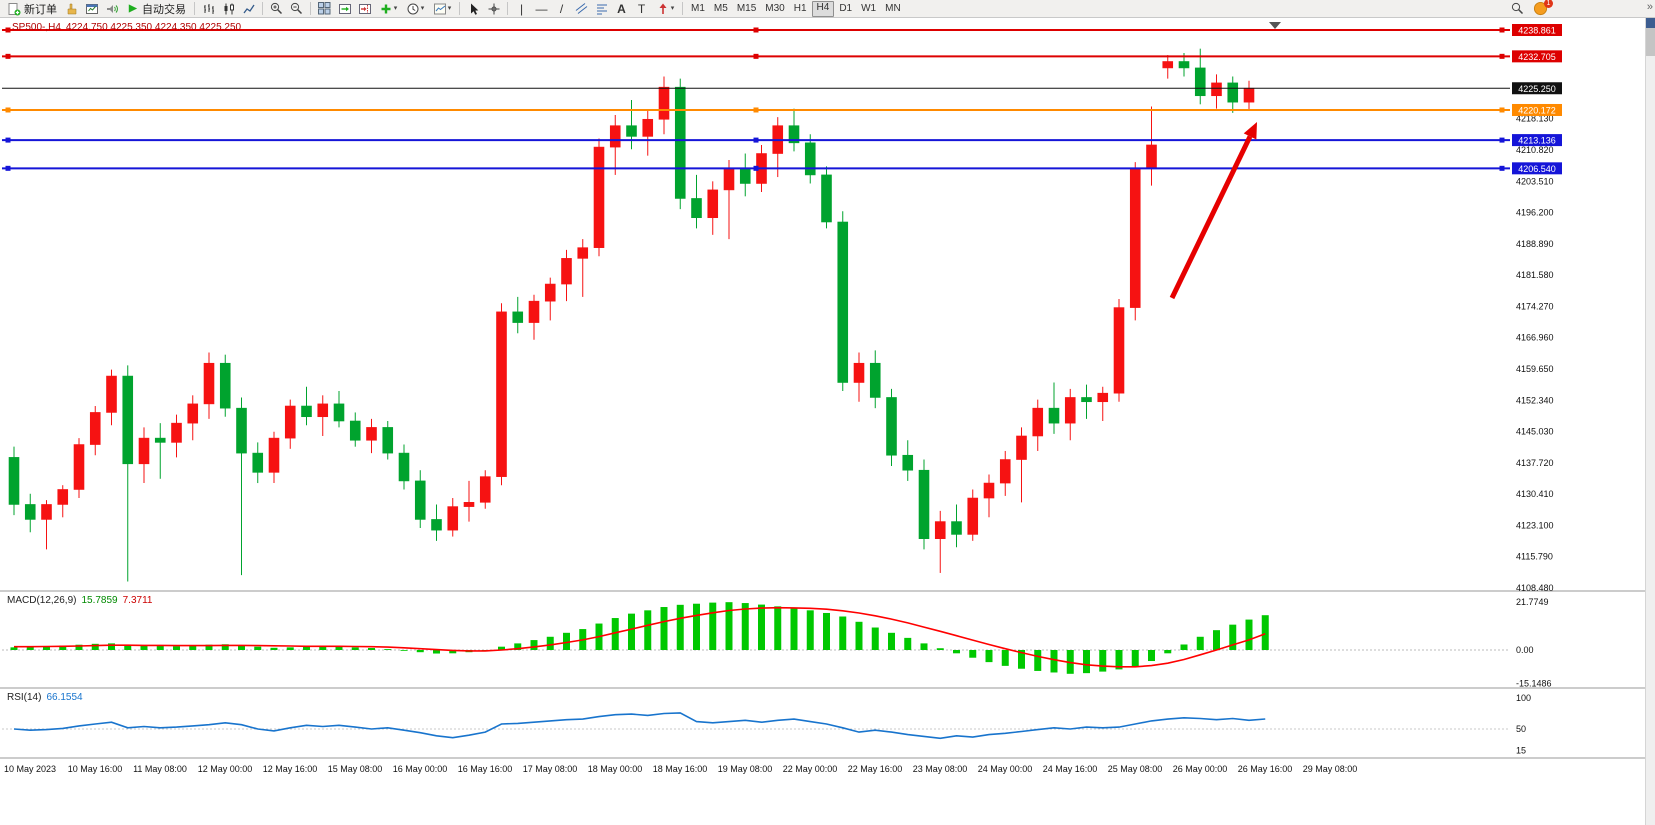 The image size is (1655, 825). What do you see at coordinates (521, 8) in the screenshot?
I see `vertical-line-tool-icon: |` at bounding box center [521, 8].